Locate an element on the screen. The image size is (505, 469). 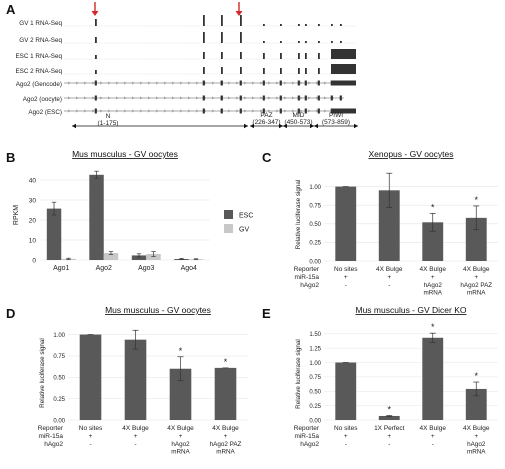
legend-label: GV is located at coordinates (244, 230).